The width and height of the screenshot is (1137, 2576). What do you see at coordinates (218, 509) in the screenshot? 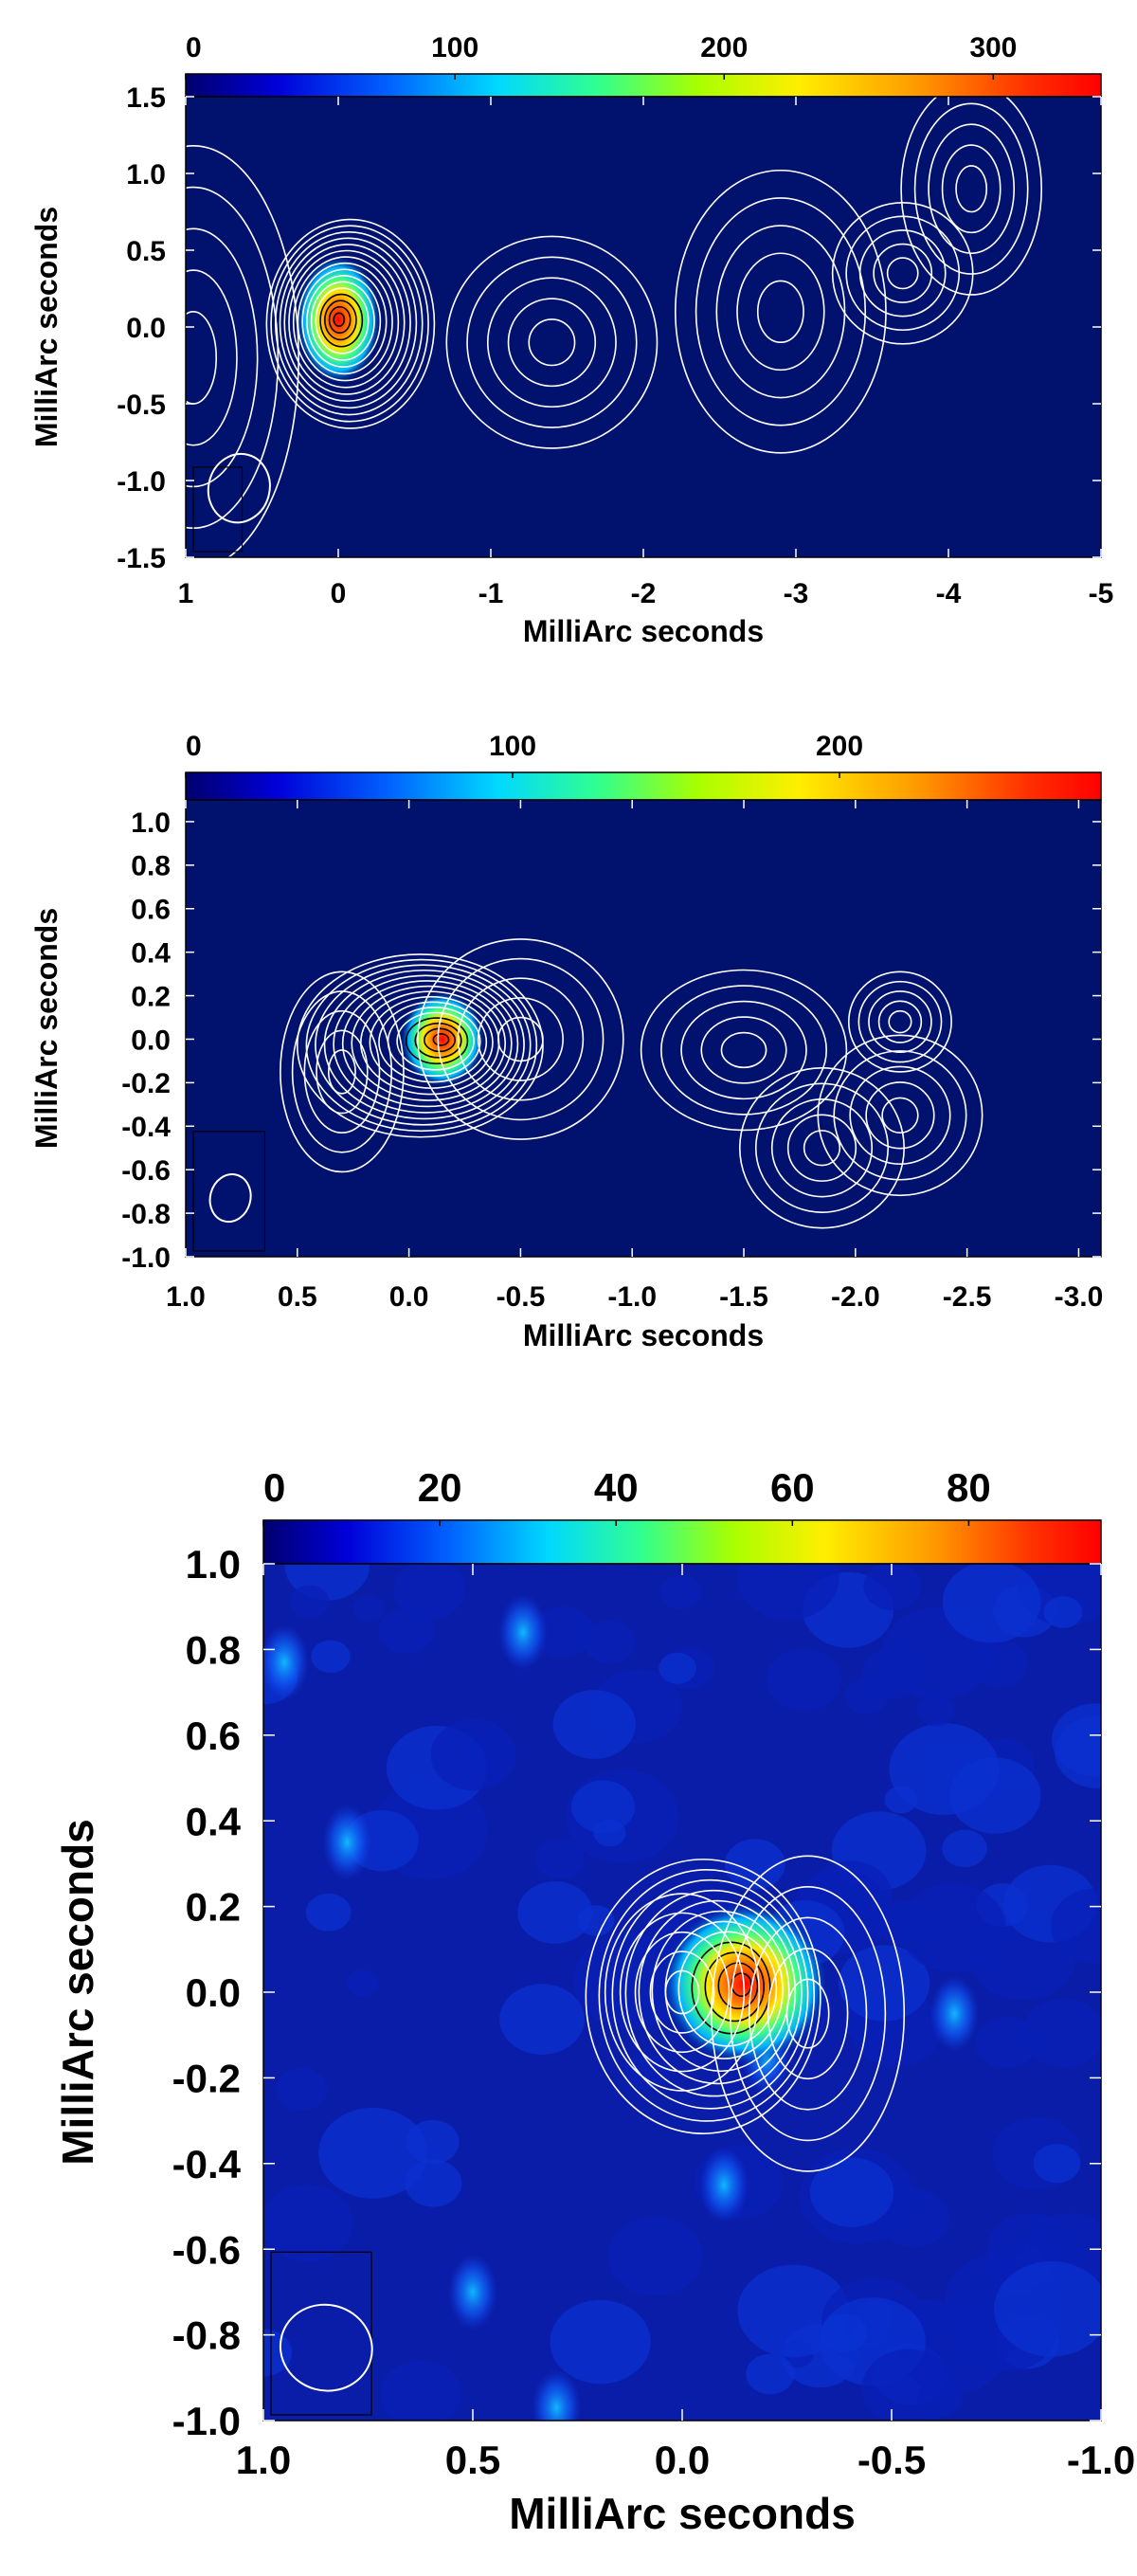
I see `beam-box` at bounding box center [218, 509].